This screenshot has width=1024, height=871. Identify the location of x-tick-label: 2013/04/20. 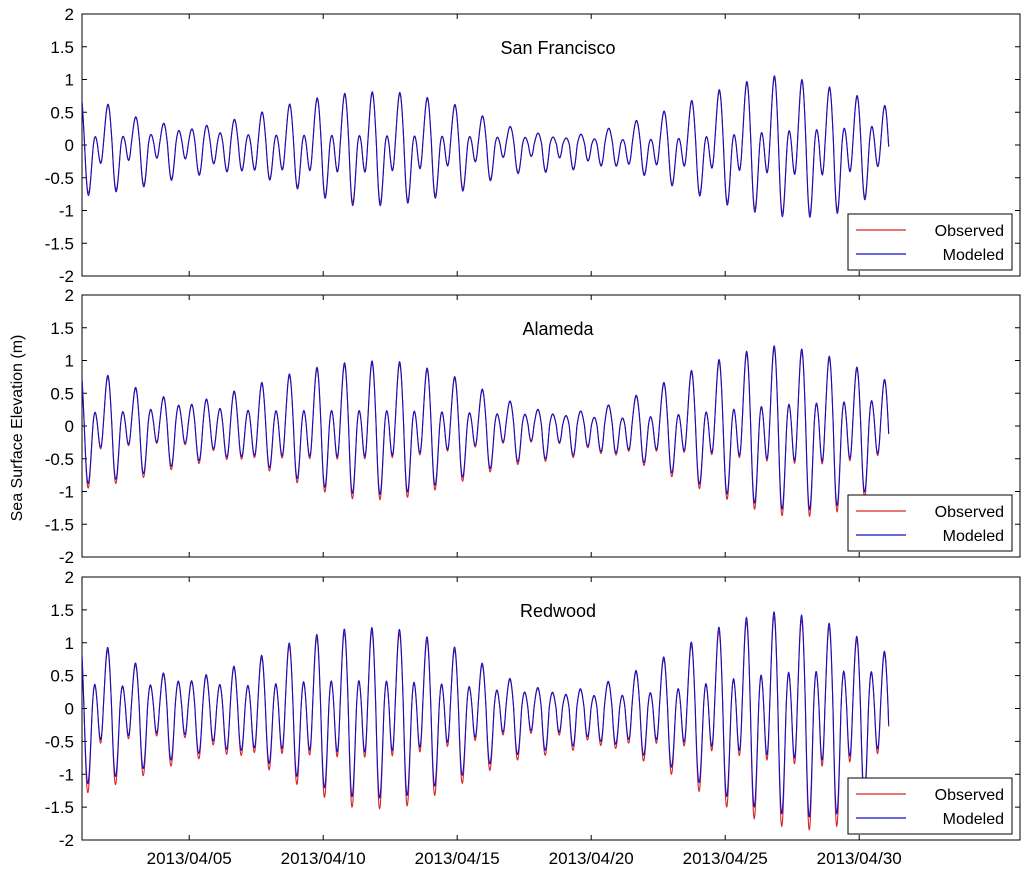
(591, 858).